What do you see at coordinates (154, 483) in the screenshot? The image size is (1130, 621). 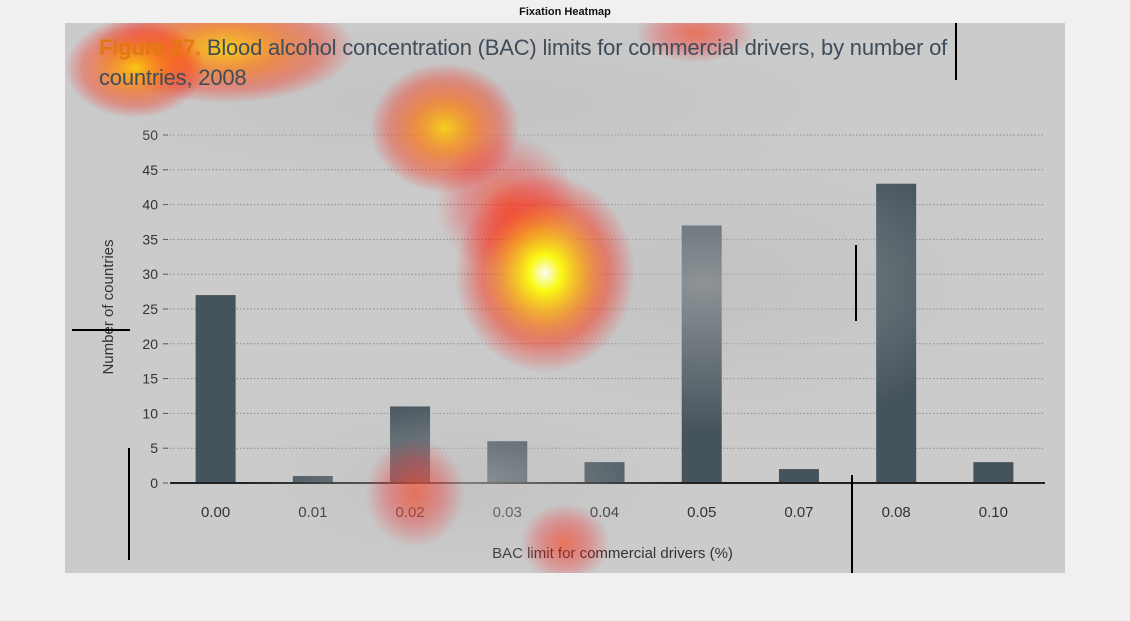 I see `y-tick-label: 0` at bounding box center [154, 483].